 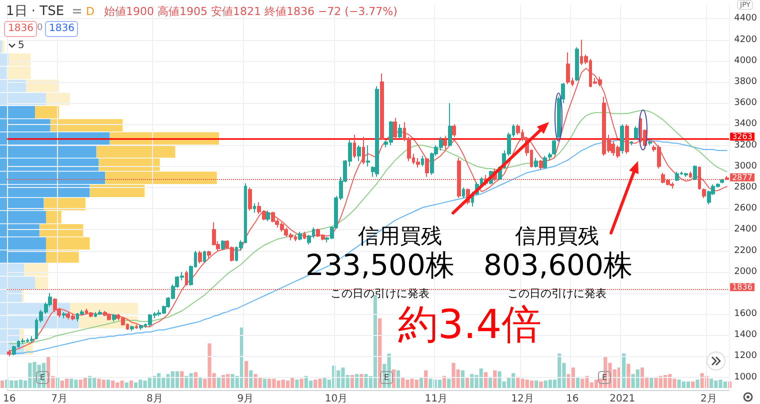 I want to click on annotation: 信用買残, so click(x=557, y=236).